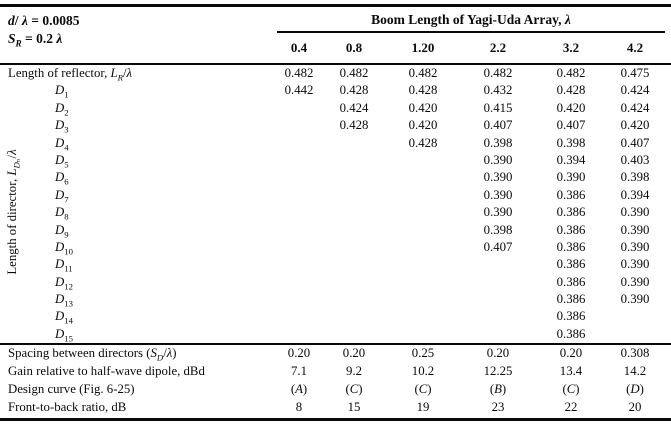  I want to click on row-label: D4, so click(62, 144).